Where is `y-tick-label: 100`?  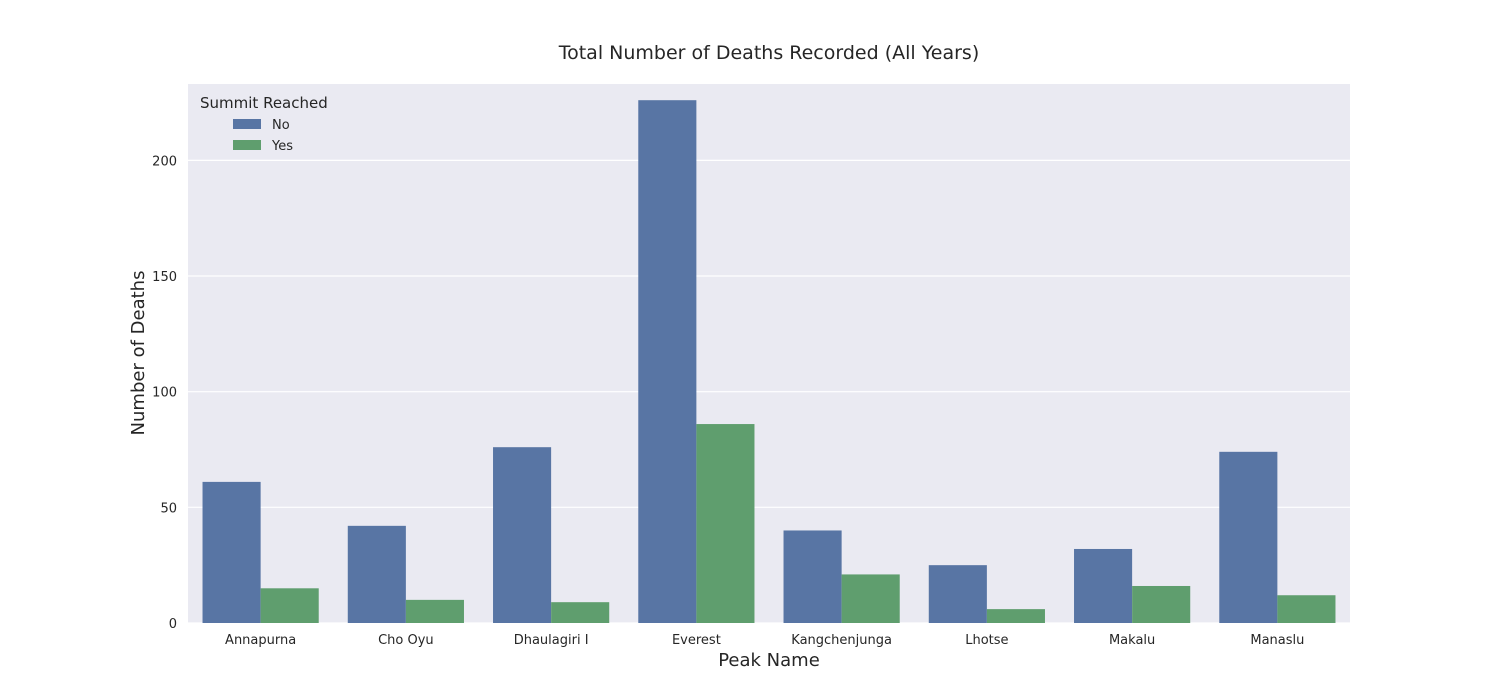 y-tick-label: 100 is located at coordinates (164, 393).